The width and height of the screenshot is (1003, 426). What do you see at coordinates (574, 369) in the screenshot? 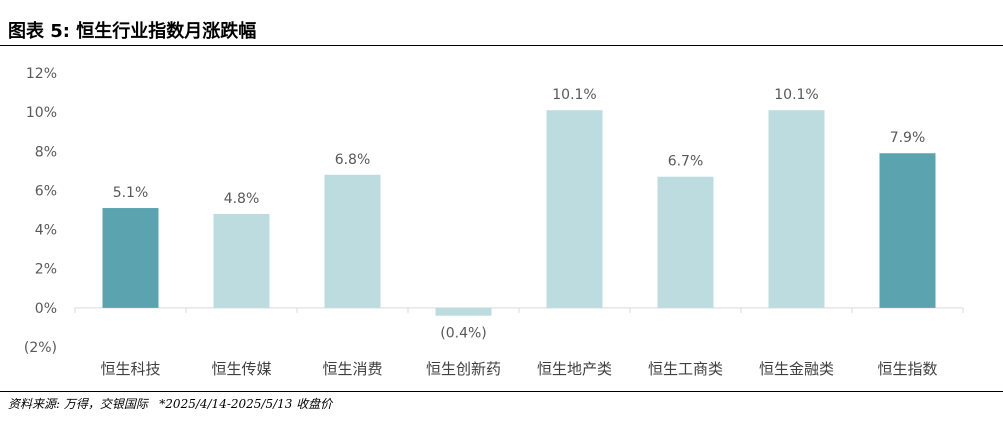
I see `category-label: 恒生地产类` at bounding box center [574, 369].